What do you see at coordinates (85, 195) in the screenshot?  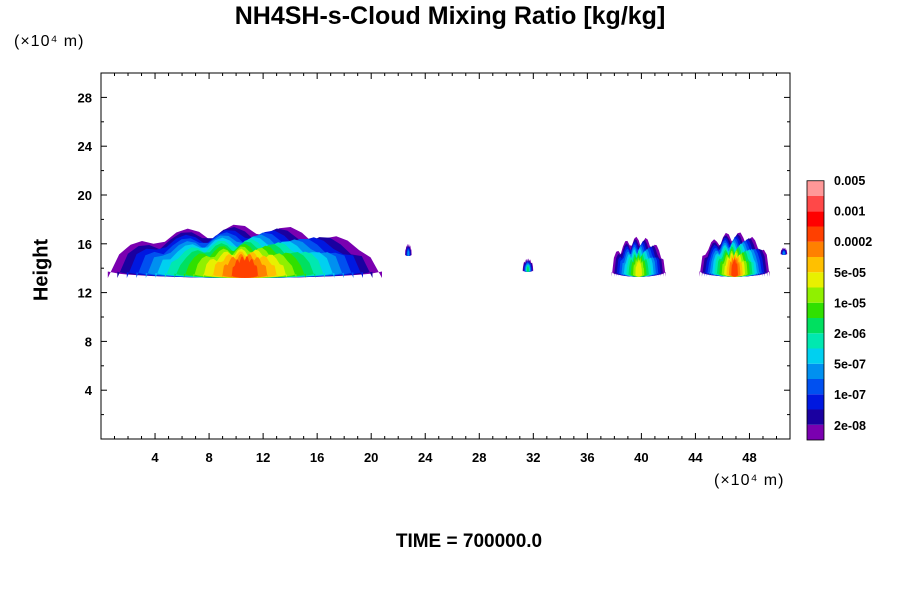 I see `y-tick-label: 20` at bounding box center [85, 195].